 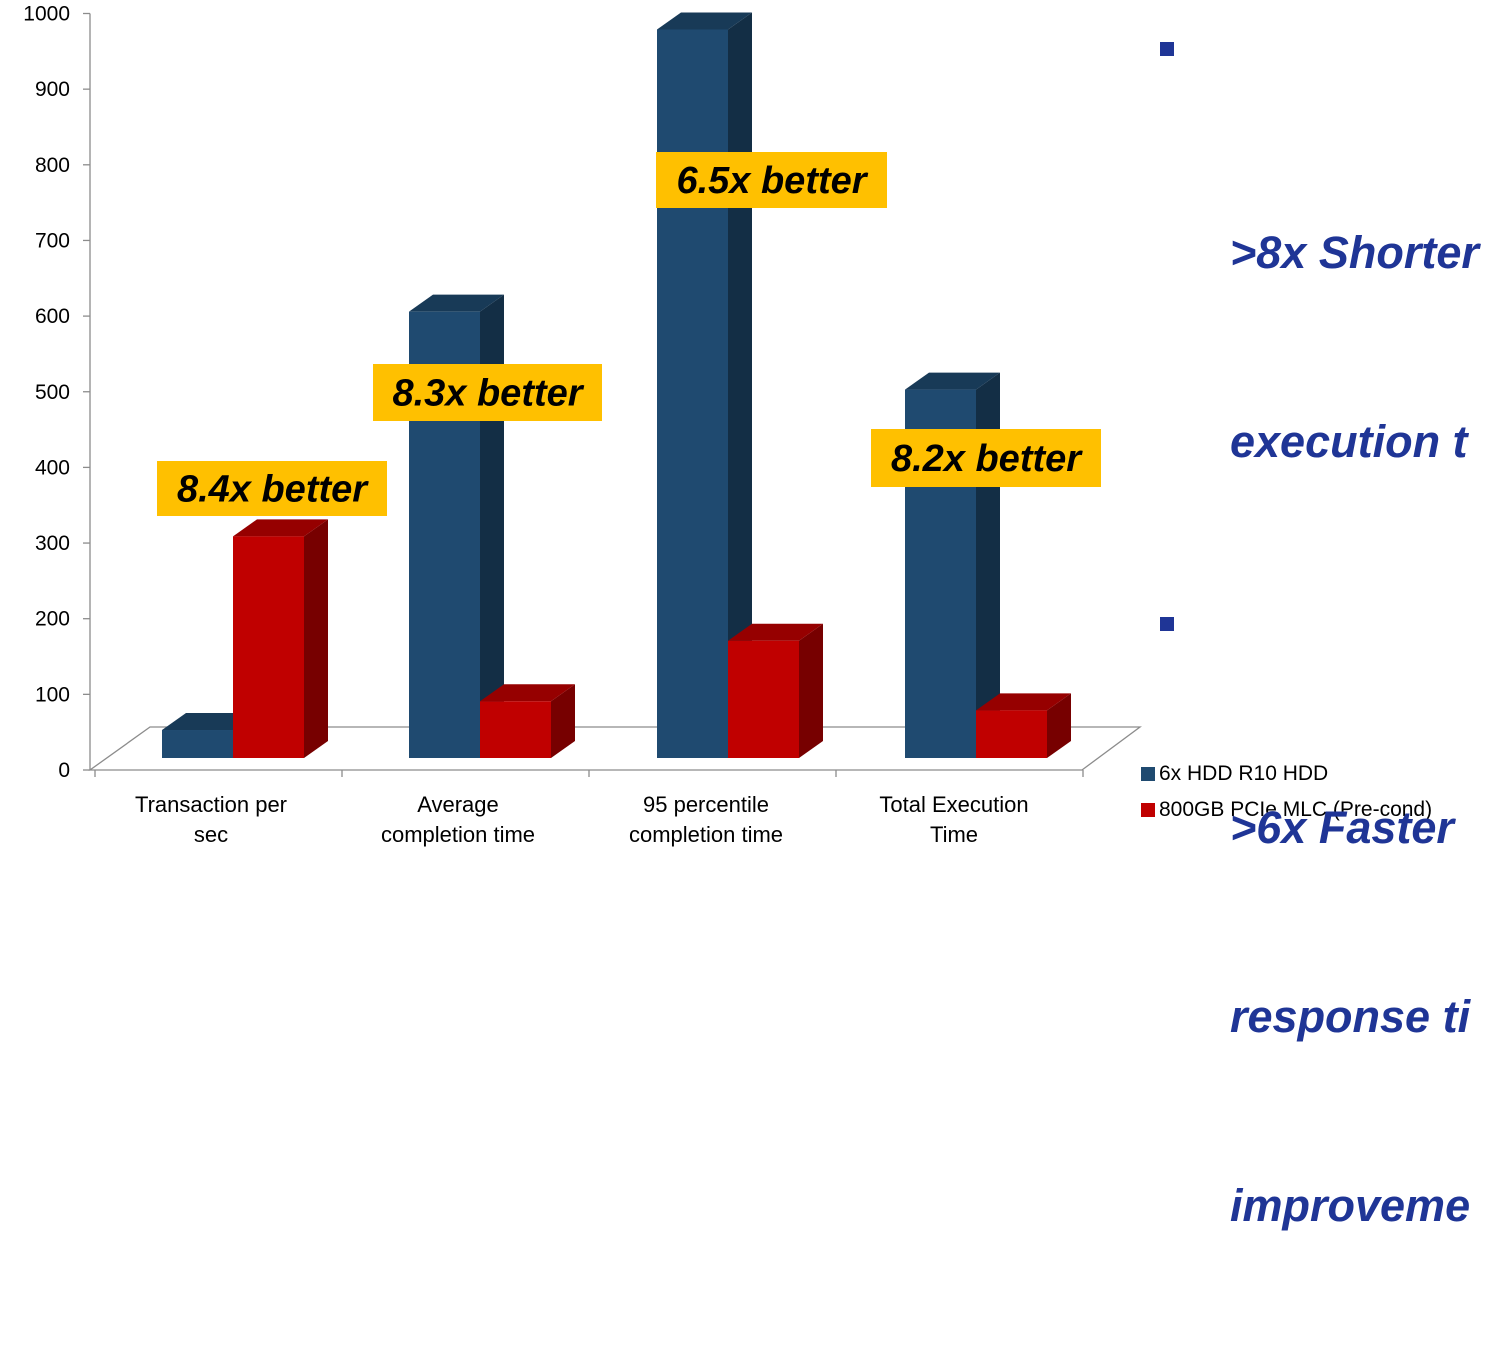 I want to click on bullet-line: execution t, so click(x=1349, y=441).